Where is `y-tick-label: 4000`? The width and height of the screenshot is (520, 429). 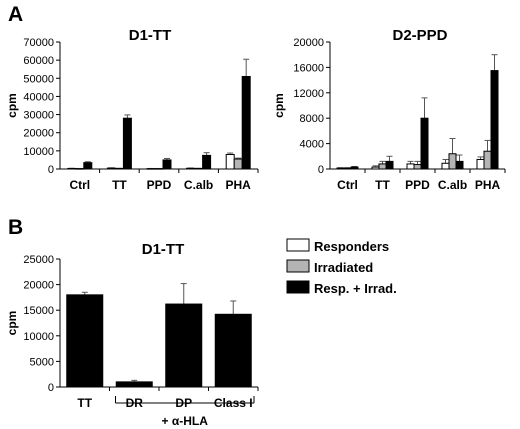
y-tick-label: 4000 is located at coordinates (312, 145).